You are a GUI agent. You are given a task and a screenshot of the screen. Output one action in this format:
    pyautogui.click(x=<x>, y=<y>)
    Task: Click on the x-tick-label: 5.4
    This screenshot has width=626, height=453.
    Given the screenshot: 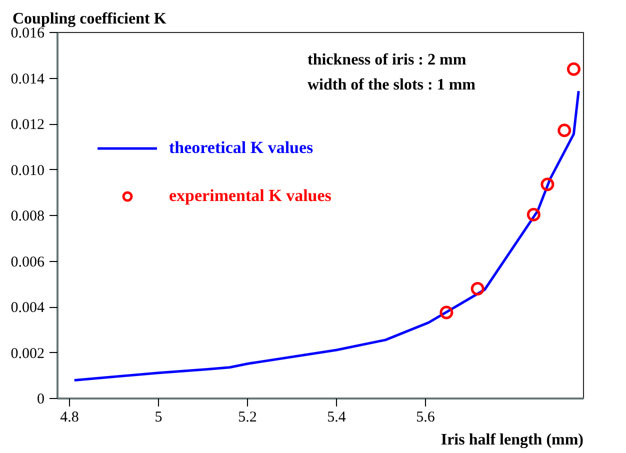 What is the action you would take?
    pyautogui.click(x=336, y=418)
    